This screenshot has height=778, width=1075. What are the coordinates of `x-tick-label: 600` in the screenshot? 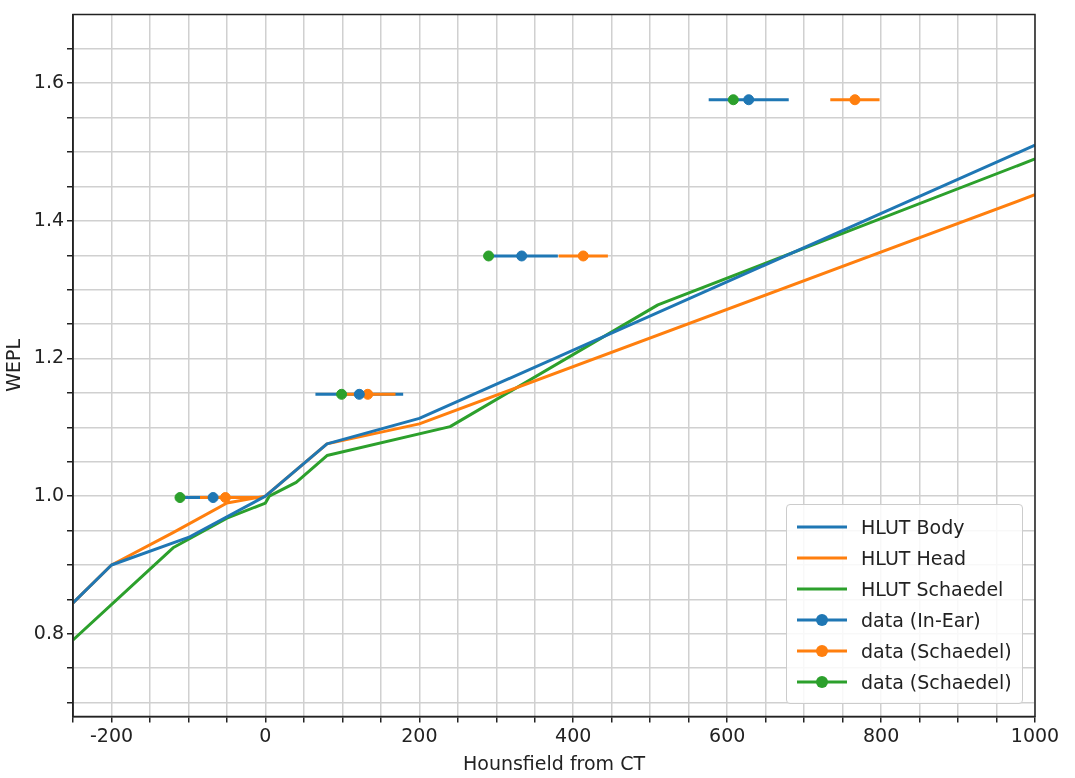 It's located at (727, 734).